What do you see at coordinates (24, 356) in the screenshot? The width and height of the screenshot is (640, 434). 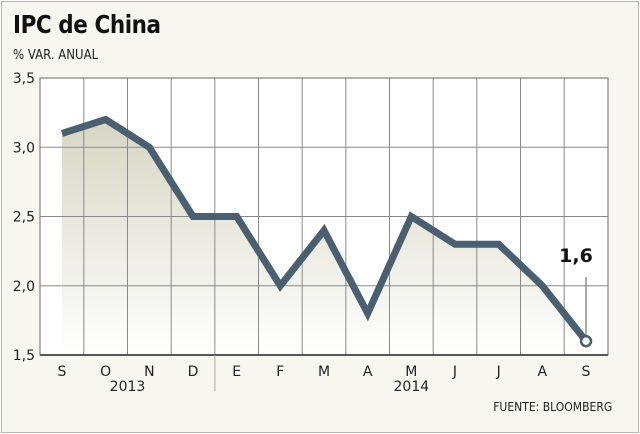 I see `y-tick-label: 1,5` at bounding box center [24, 356].